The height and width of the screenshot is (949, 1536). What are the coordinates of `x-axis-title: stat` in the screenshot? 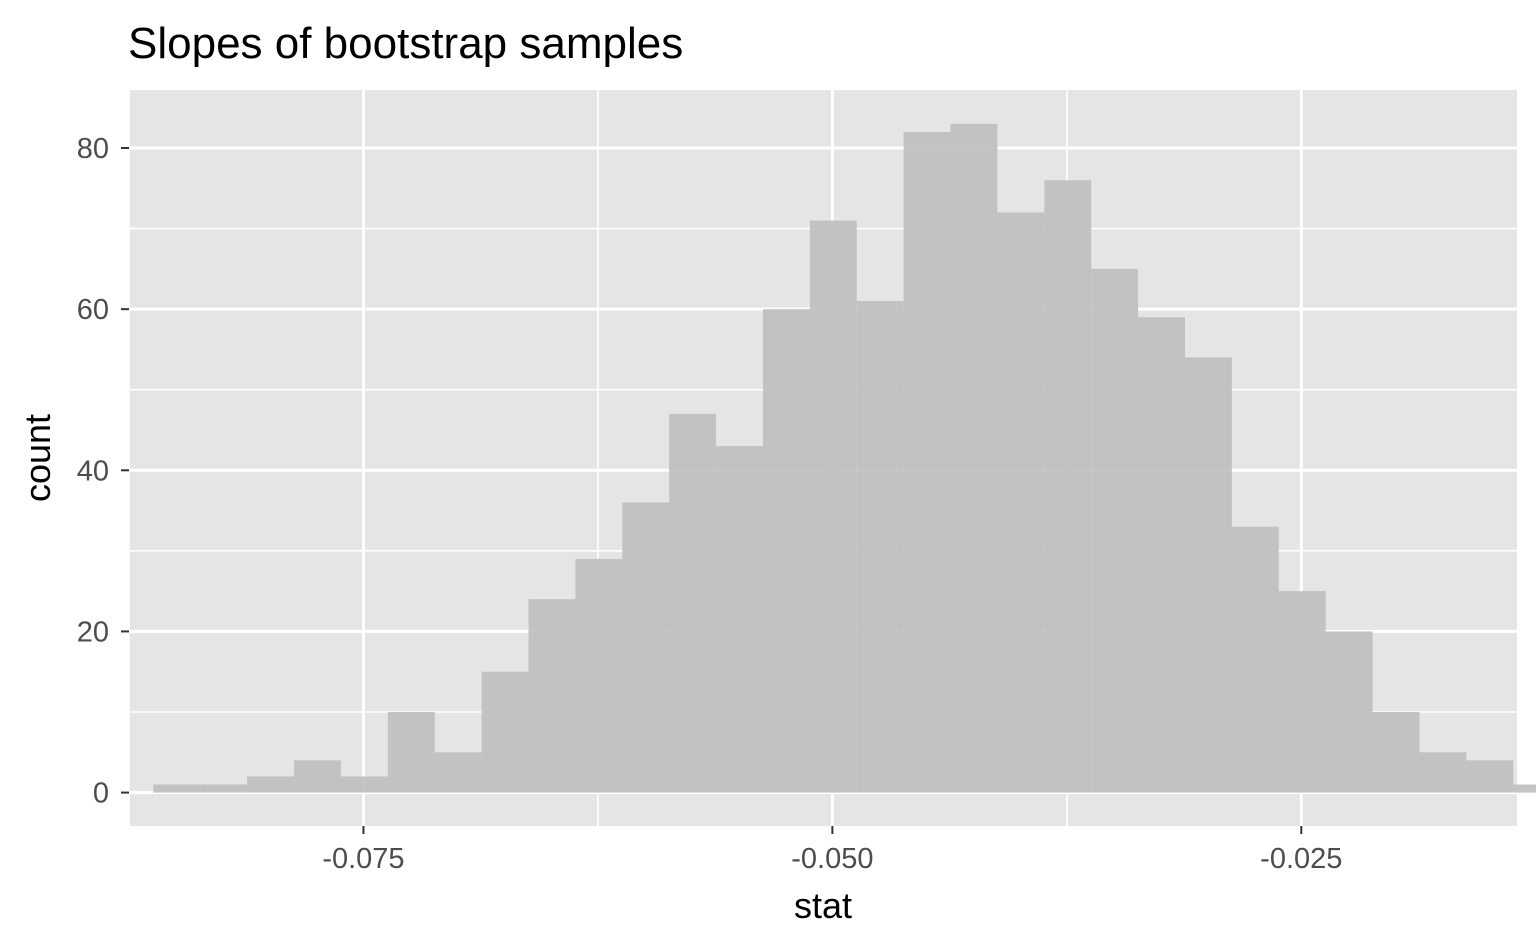 It's located at (823, 905).